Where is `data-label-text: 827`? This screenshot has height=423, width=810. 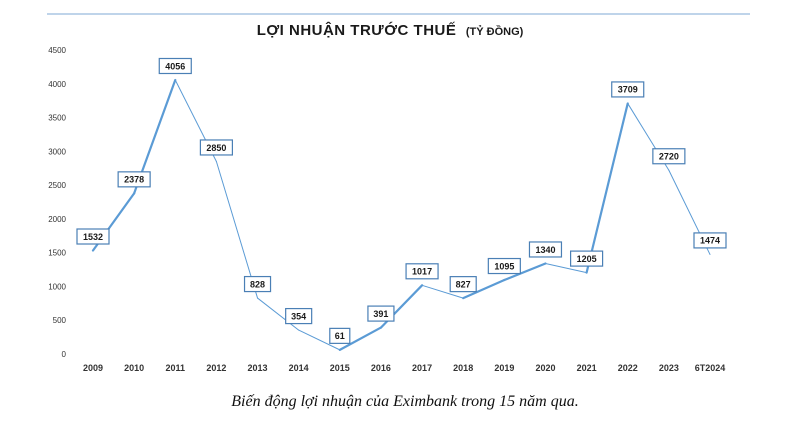
data-label-text: 827 is located at coordinates (463, 284).